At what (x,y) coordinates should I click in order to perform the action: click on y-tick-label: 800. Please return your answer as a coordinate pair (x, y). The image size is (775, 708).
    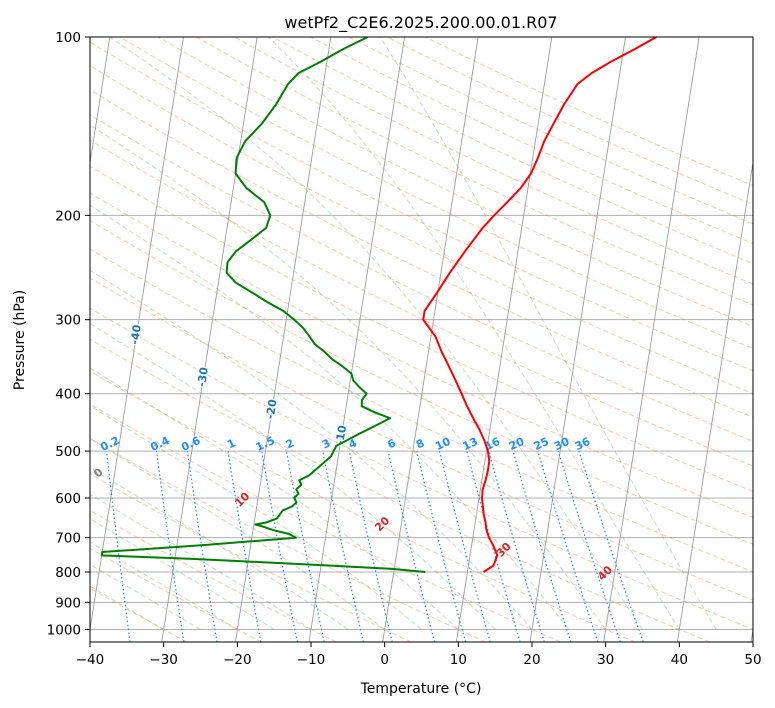
    Looking at the image, I should click on (68, 573).